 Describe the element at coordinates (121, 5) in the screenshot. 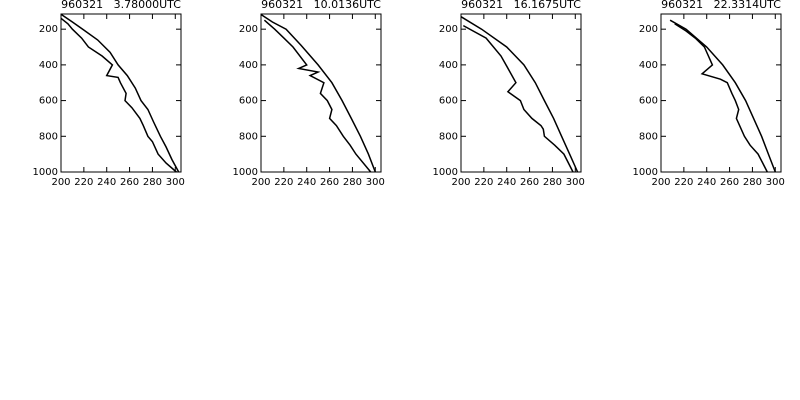

I see `chart-title: 960321 3.78000UTC` at that location.